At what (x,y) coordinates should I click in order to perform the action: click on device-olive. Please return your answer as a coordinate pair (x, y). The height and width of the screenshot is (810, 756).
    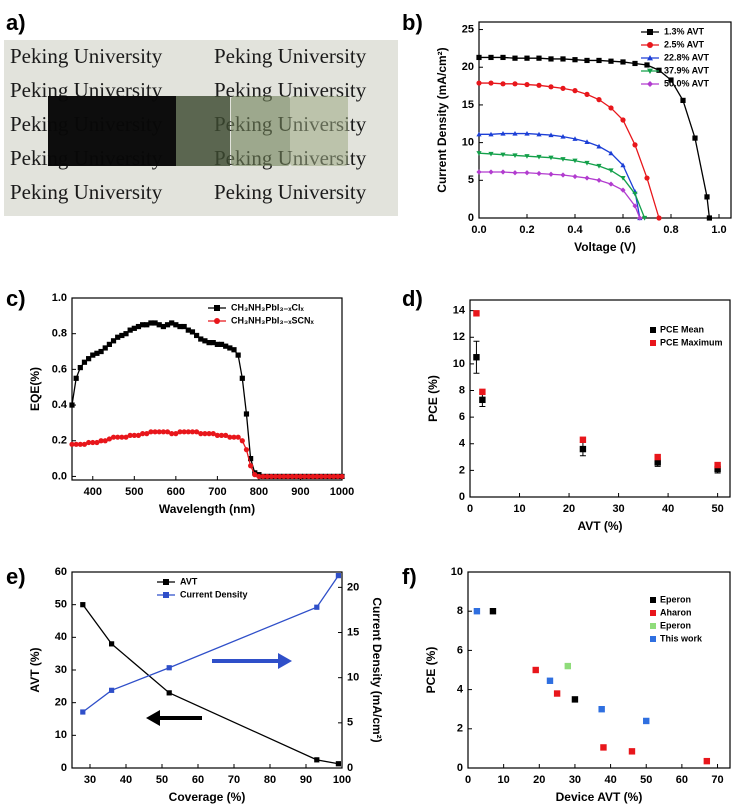
    Looking at the image, I should click on (203, 131).